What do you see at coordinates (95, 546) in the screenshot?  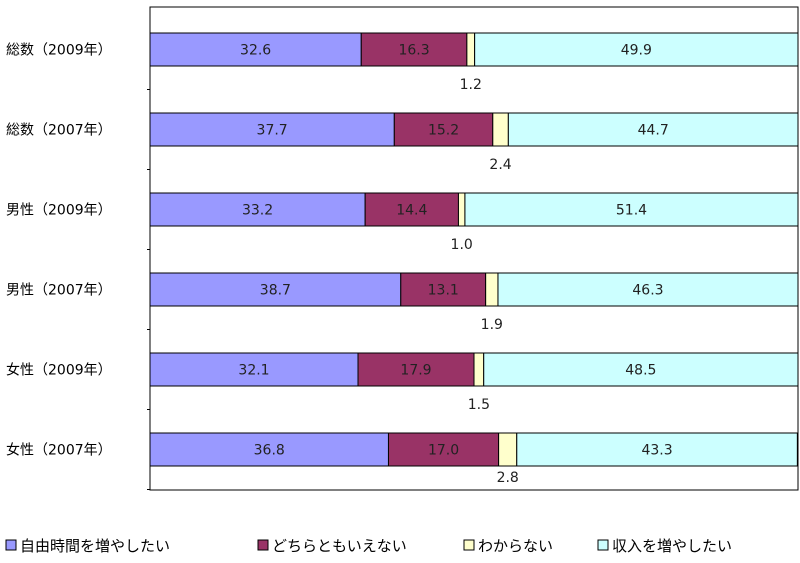 I see `legend-label: 自由時間を増やしたい` at bounding box center [95, 546].